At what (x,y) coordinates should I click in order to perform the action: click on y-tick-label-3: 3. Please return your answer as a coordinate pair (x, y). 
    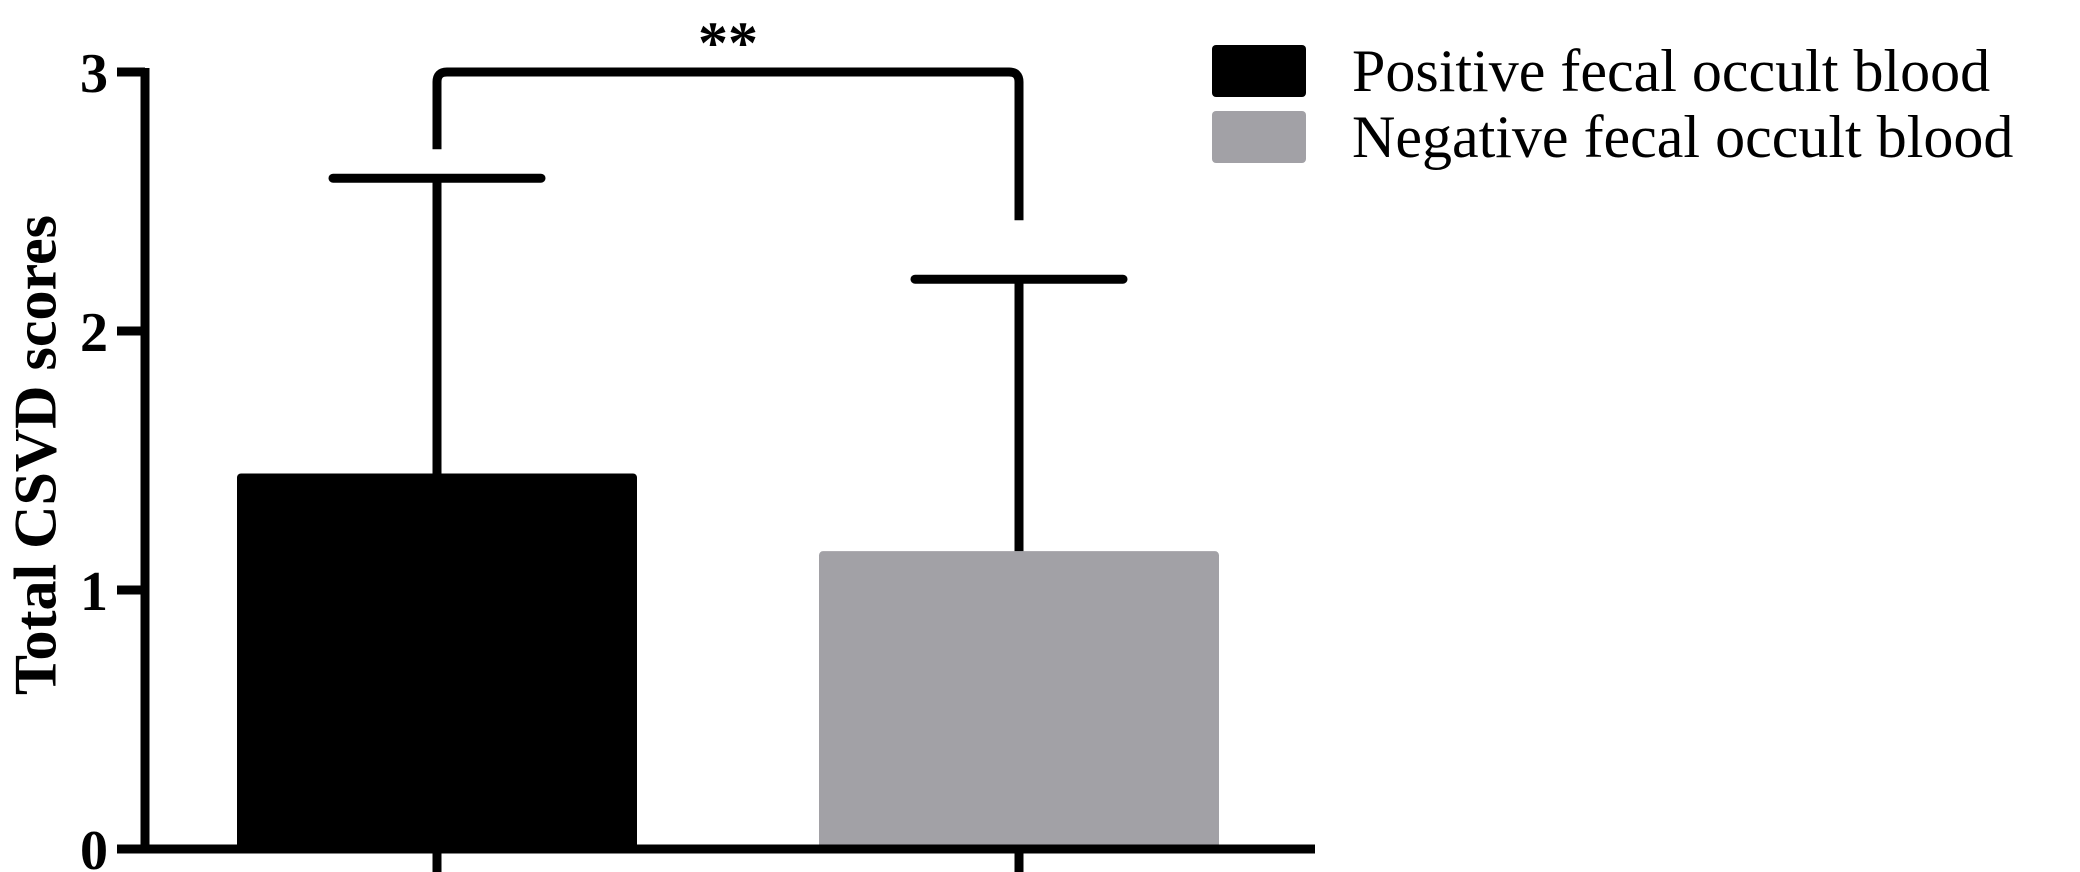
    Looking at the image, I should click on (94, 74).